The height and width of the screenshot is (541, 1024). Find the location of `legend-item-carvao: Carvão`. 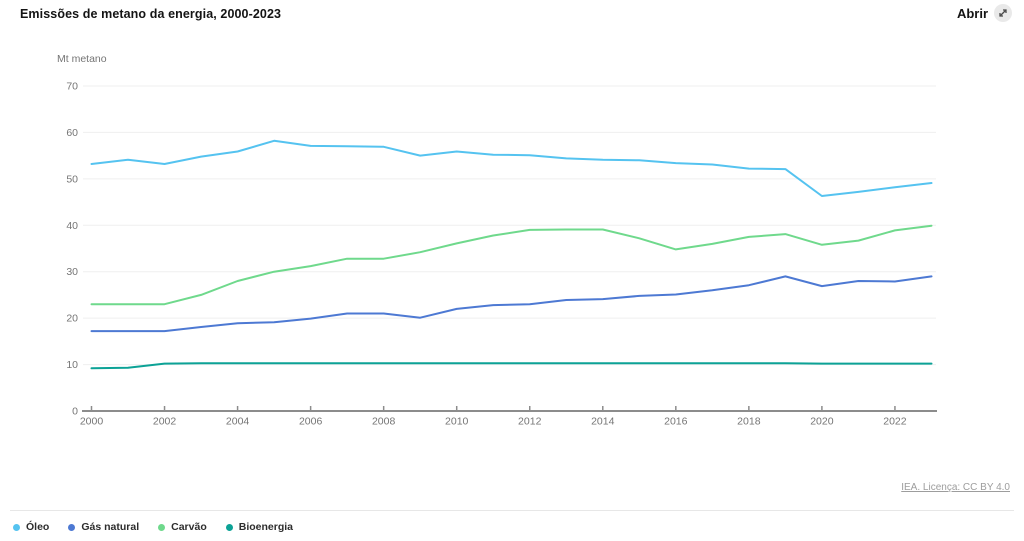

legend-item-carvao: Carvão is located at coordinates (182, 527).